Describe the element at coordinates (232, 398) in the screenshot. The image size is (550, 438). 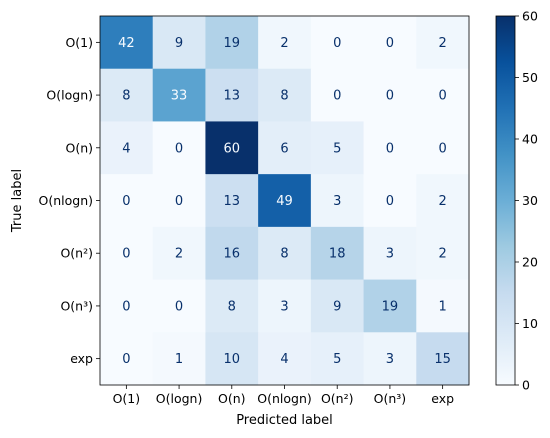
I see `x-tick-label: O(n)` at that location.